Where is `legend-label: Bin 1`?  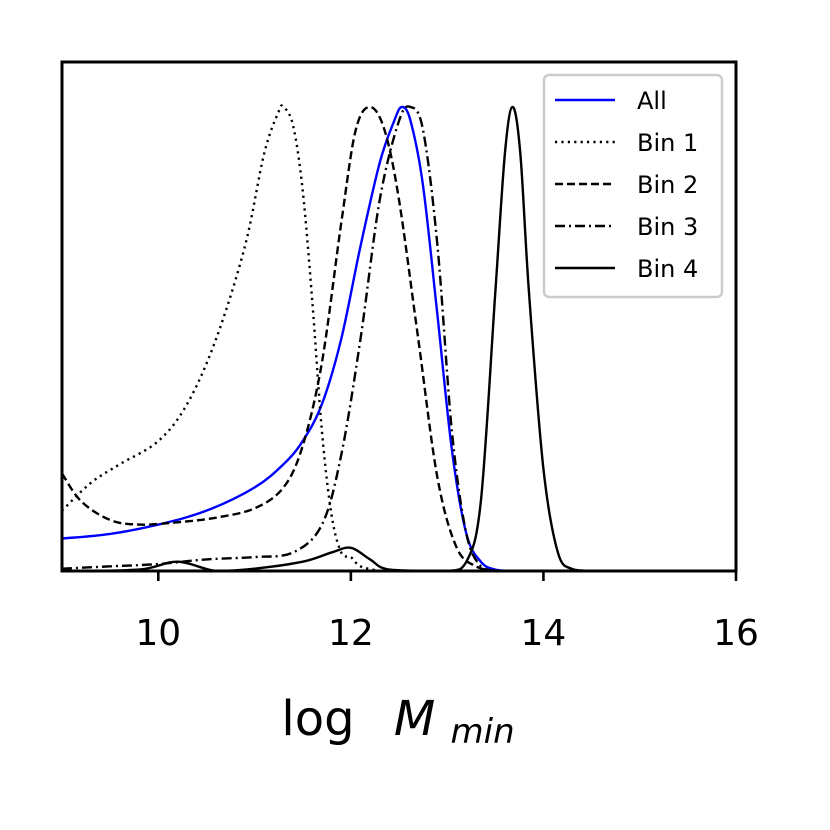 legend-label: Bin 1 is located at coordinates (667, 143).